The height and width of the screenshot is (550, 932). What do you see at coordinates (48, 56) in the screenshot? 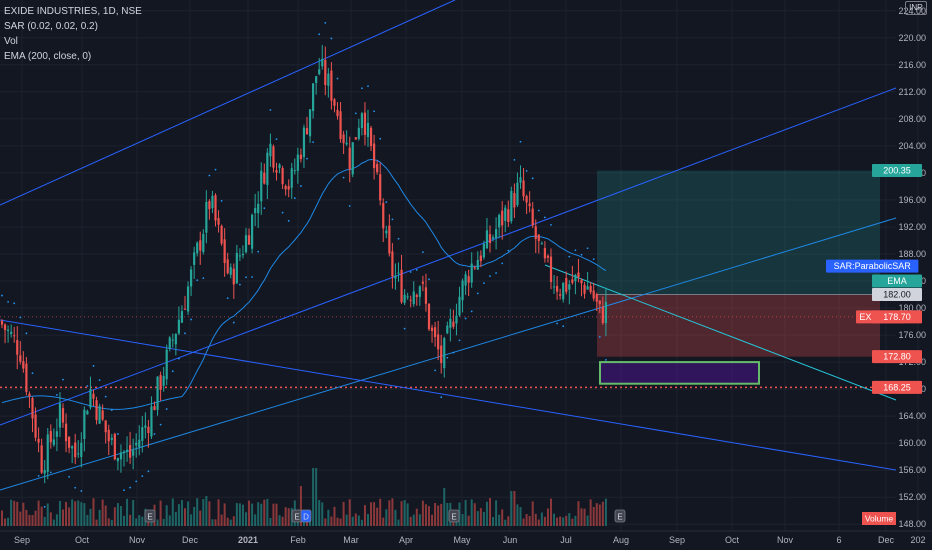
I see `legend-ema: EMA (200, close, 0)` at bounding box center [48, 56].